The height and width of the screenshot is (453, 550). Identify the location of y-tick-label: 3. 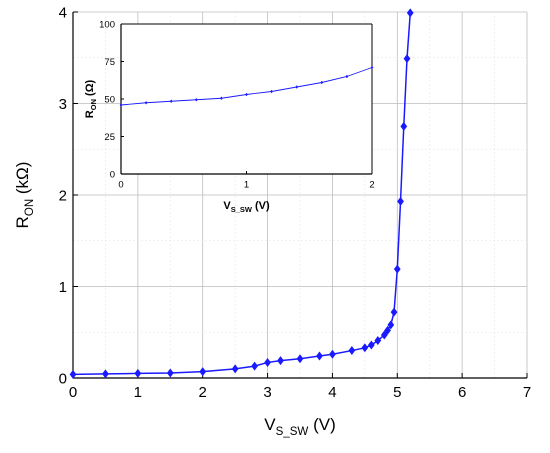
(63, 104).